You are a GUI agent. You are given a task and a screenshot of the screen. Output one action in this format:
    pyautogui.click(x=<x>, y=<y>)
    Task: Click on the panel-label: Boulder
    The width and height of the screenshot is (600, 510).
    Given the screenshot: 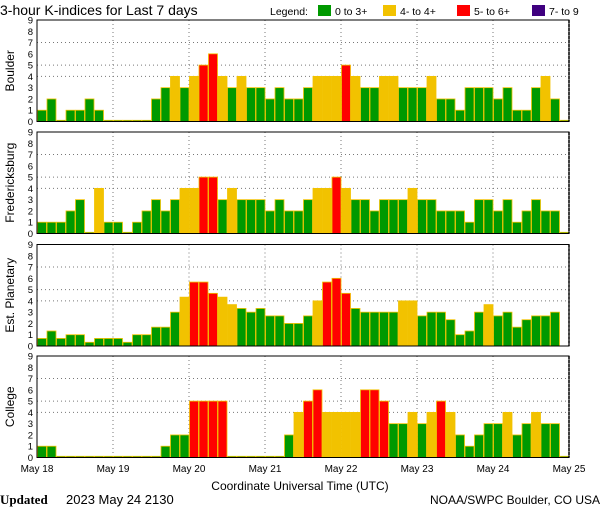 What is the action you would take?
    pyautogui.click(x=10, y=70)
    